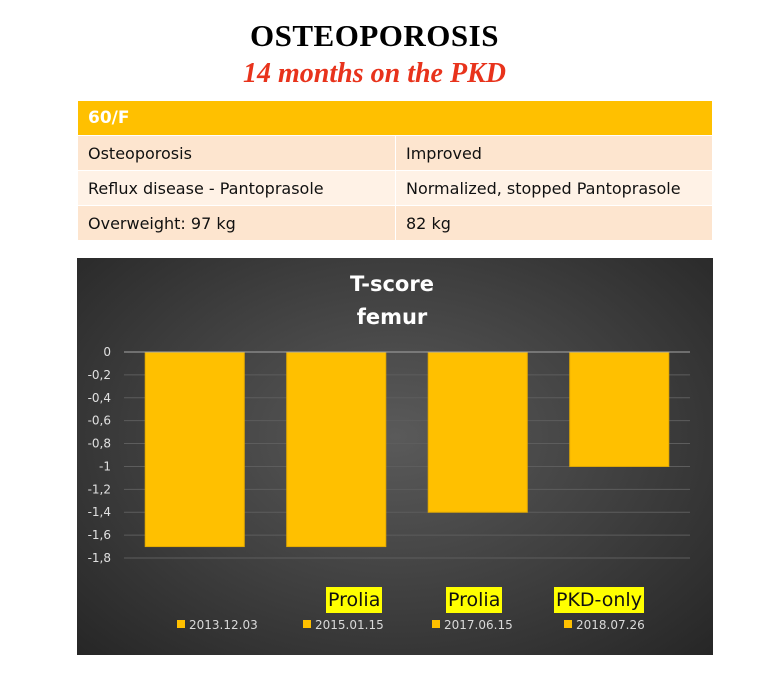 Image resolution: width=779 pixels, height=673 pixels. I want to click on bar-2017.06.15, so click(477, 432).